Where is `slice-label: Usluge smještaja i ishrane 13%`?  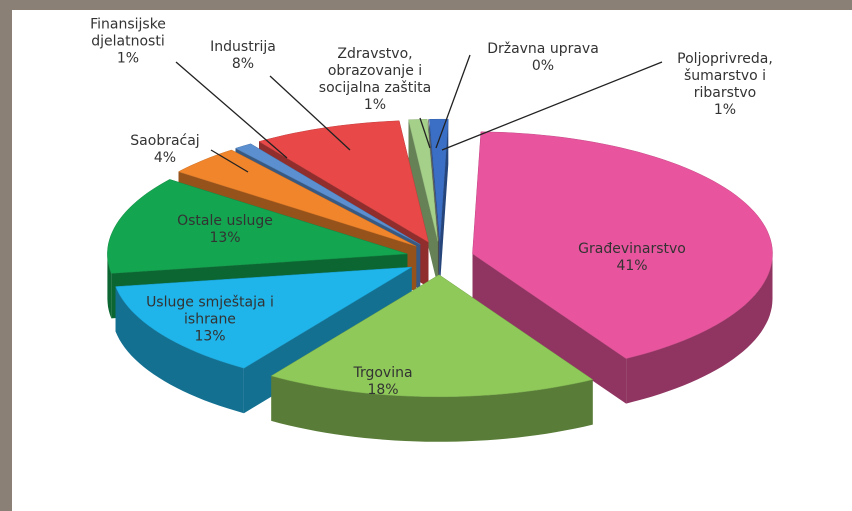 slice-label: Usluge smještaja i ishrane 13% is located at coordinates (210, 320).